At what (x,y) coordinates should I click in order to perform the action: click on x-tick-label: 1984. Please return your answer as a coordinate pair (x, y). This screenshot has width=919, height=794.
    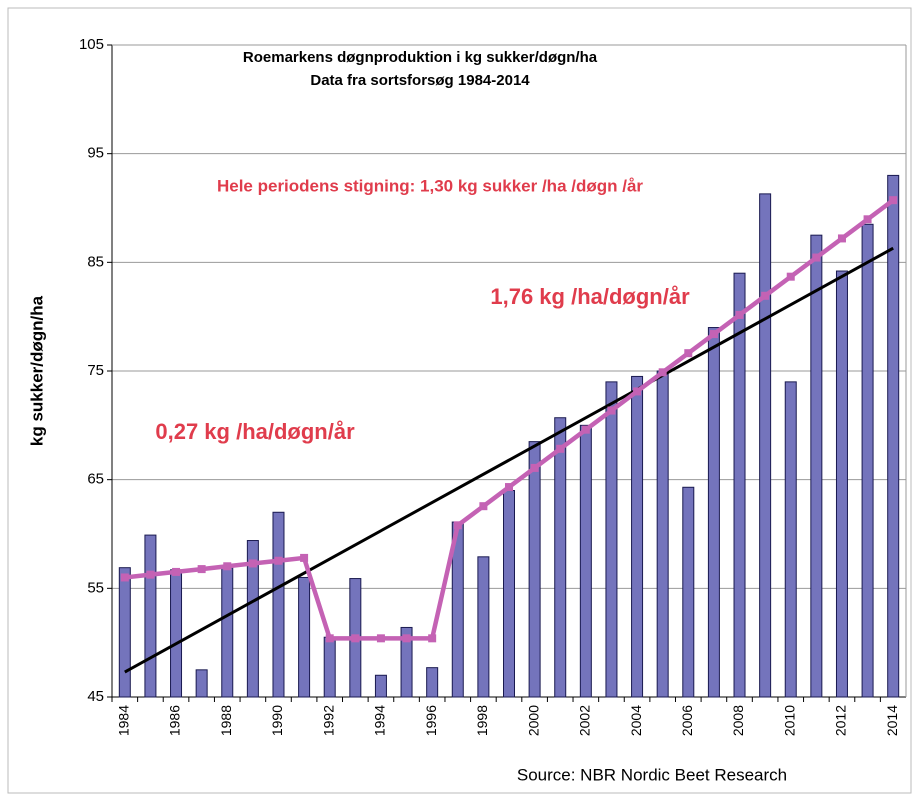
    Looking at the image, I should click on (124, 720).